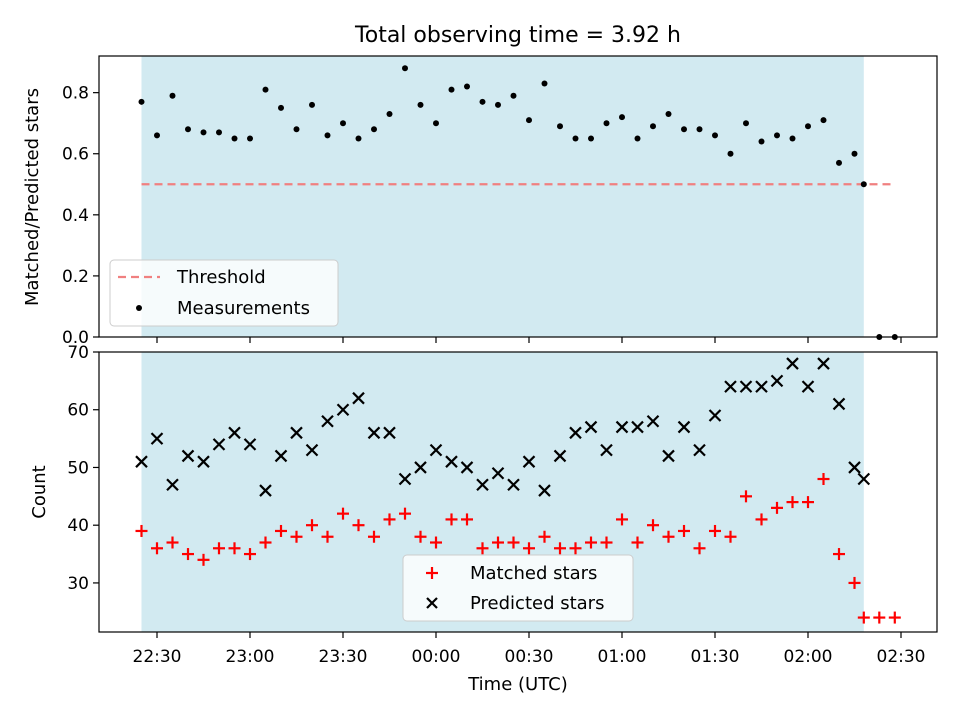 The image size is (960, 720). Describe the element at coordinates (432, 603) in the screenshot. I see `legend-predicted-swatch` at that location.